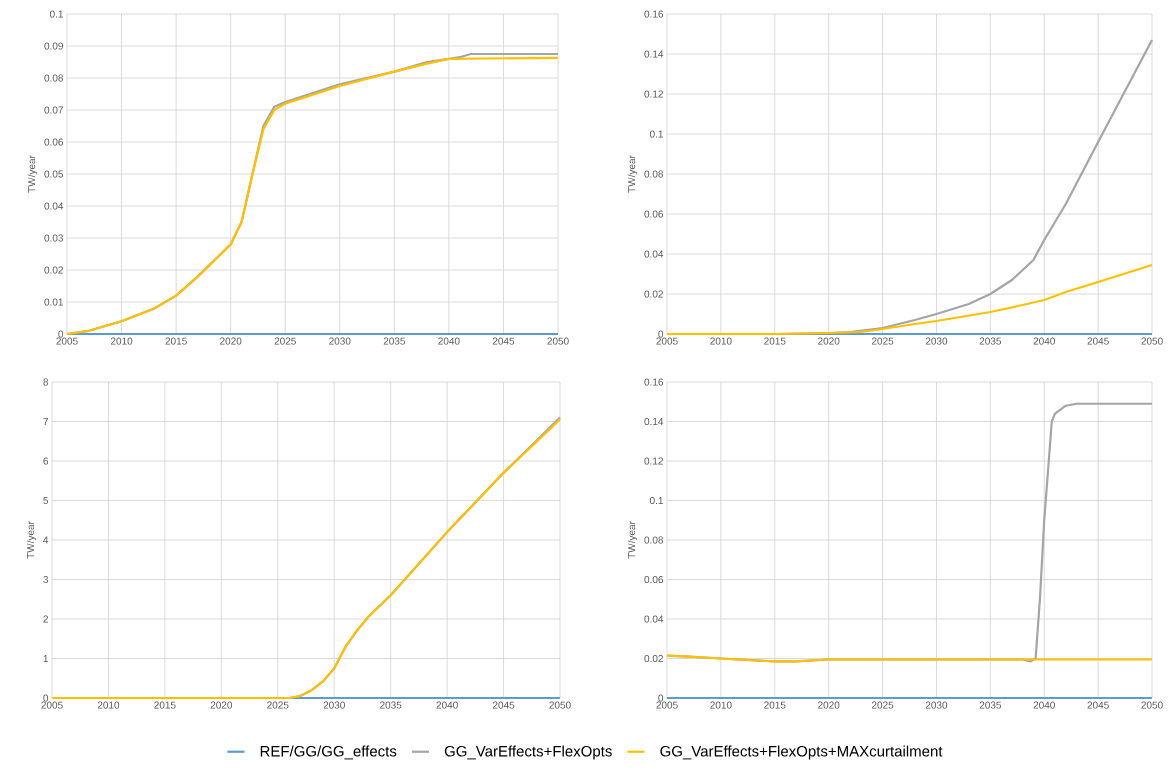 The image size is (1170, 772). What do you see at coordinates (53, 302) in the screenshot?
I see `y-tick-label: 0.01` at bounding box center [53, 302].